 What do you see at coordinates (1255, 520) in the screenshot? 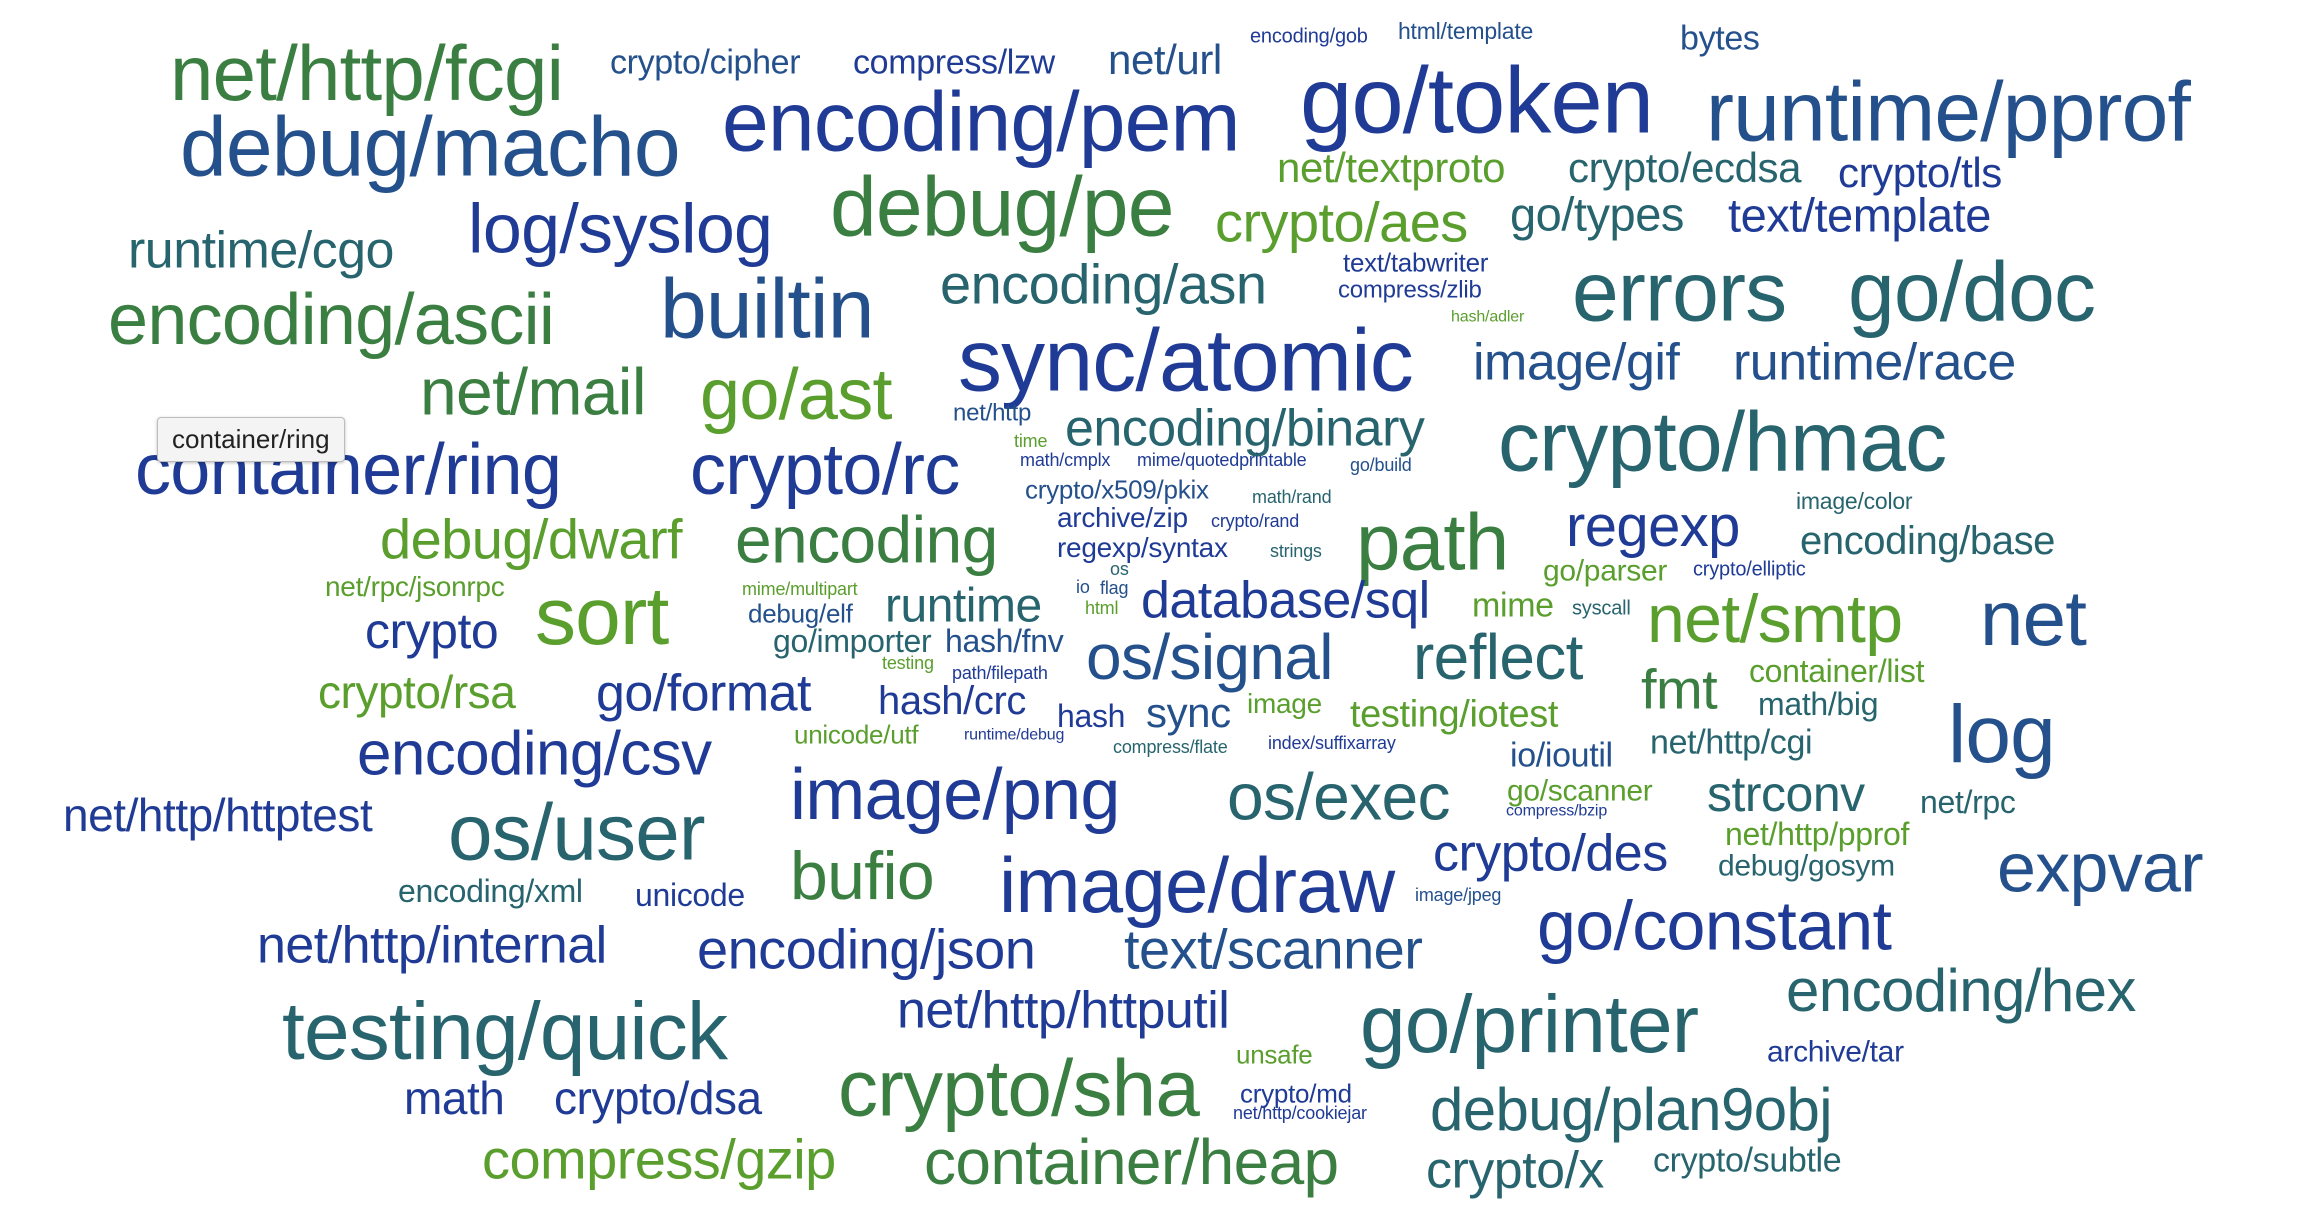
I see `word-crypto-rand: crypto/rand` at bounding box center [1255, 520].